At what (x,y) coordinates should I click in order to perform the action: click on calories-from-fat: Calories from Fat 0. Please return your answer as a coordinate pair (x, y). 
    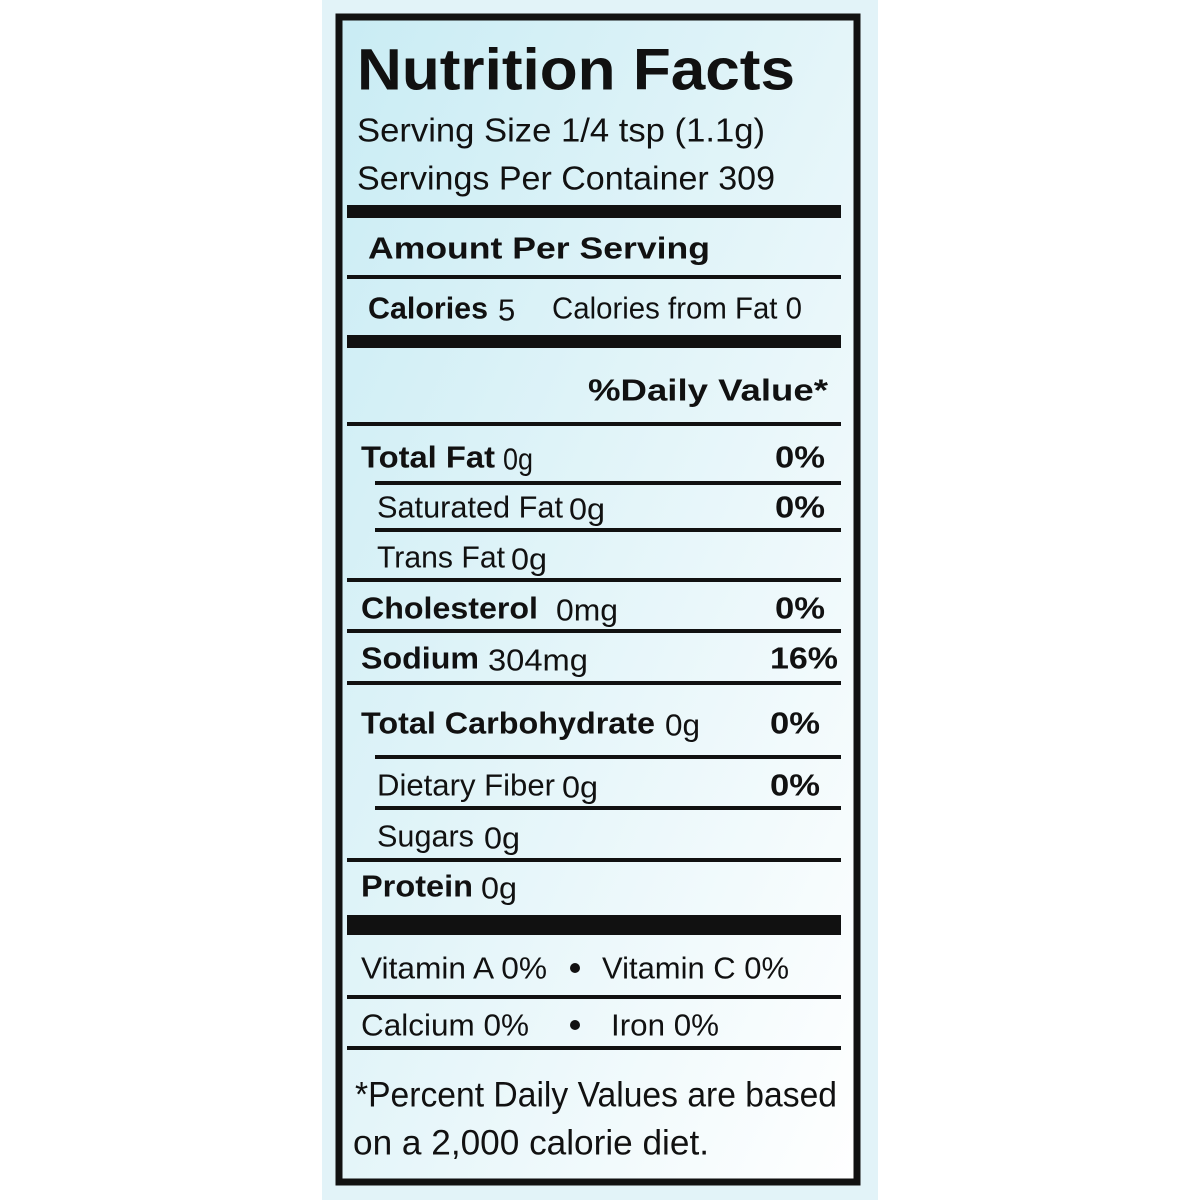
    Looking at the image, I should click on (677, 308).